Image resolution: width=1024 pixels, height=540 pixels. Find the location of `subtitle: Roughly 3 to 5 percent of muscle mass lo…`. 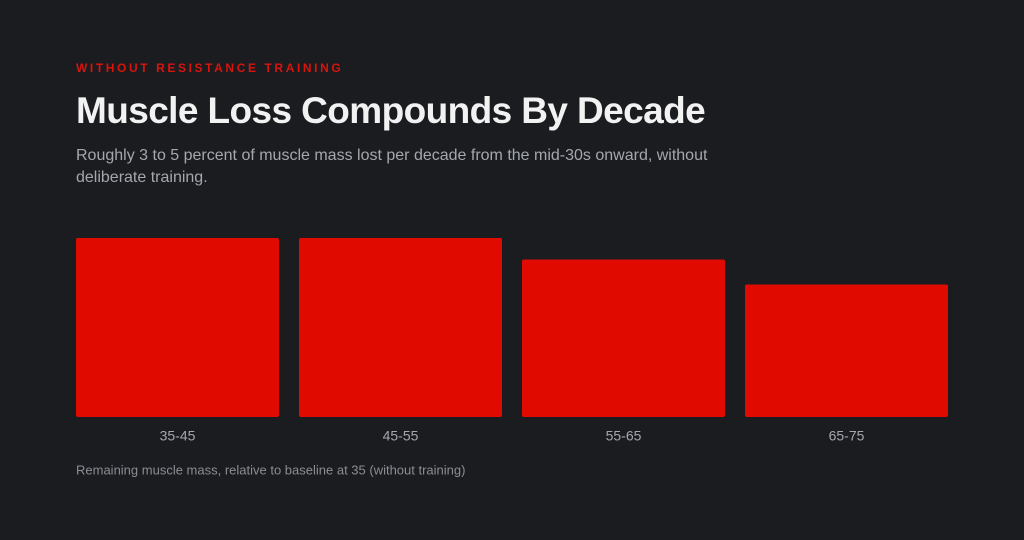

subtitle: Roughly 3 to 5 percent of muscle mass lo… is located at coordinates (392, 166).